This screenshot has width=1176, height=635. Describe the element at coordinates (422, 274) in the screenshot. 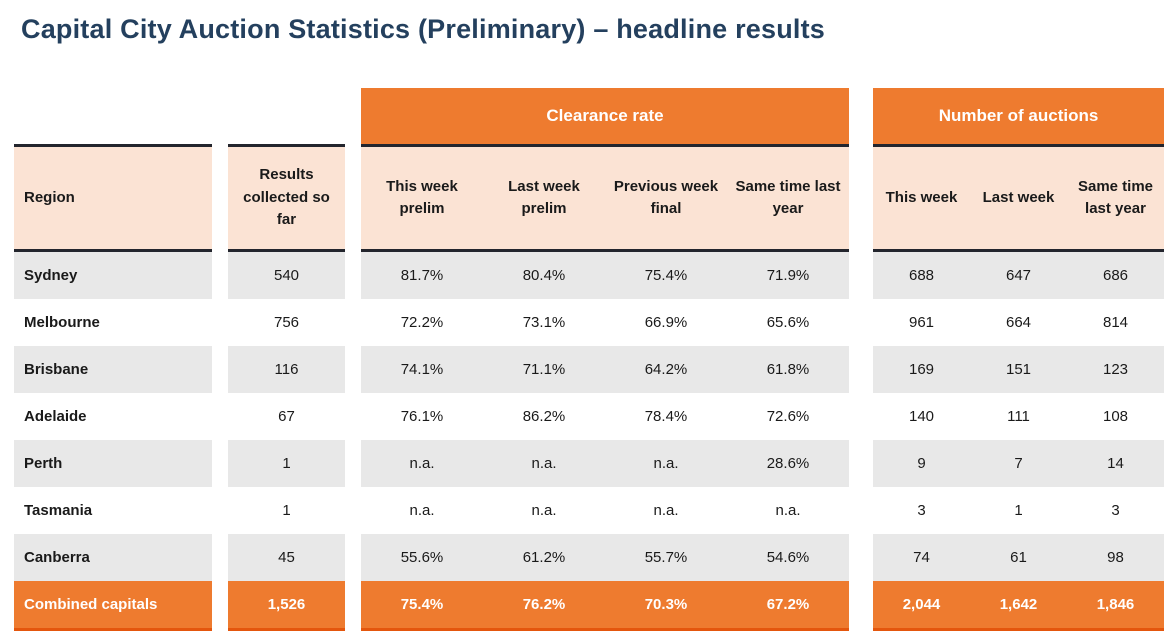

I see `value-cell: 81.7%` at that location.